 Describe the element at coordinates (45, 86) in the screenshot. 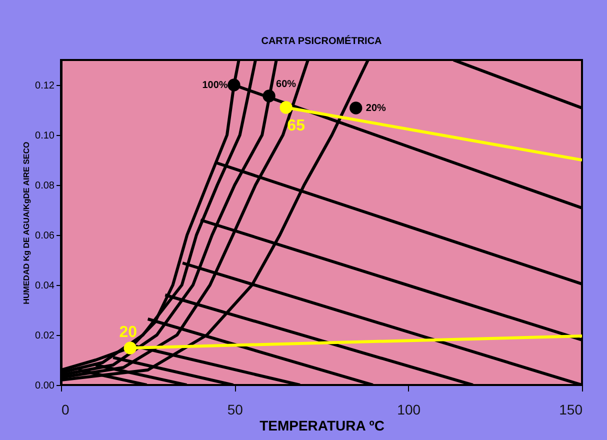

I see `y-tick-label: 0.12` at that location.